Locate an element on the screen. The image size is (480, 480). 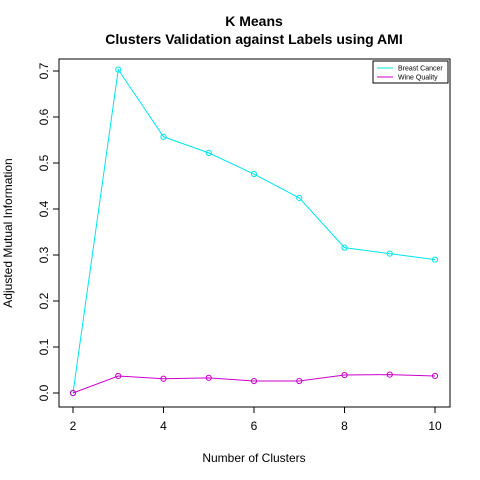
y-axis: 0.0 0.1 0.2 0.3 0.4 0.5 0.6 0.7 is located at coordinates (48, 231).